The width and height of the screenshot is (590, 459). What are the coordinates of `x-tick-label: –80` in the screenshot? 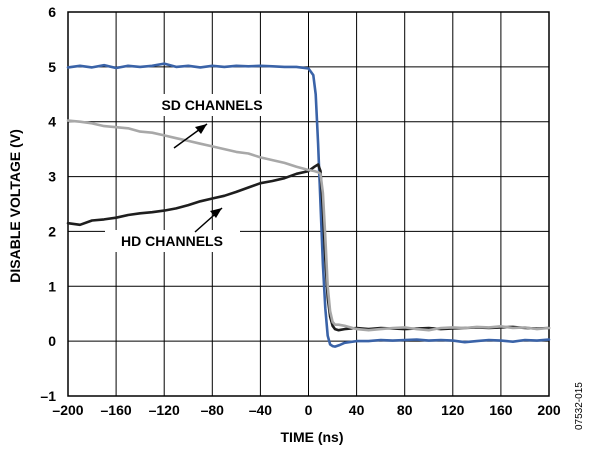 It's located at (213, 410).